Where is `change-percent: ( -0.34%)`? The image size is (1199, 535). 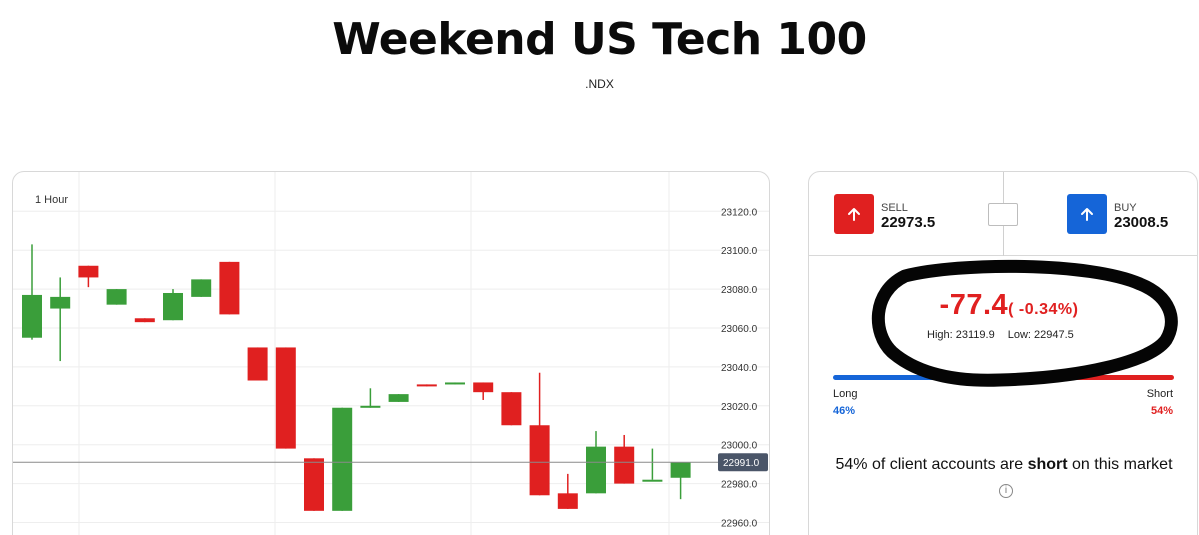 change-percent: ( -0.34%) is located at coordinates (1043, 309).